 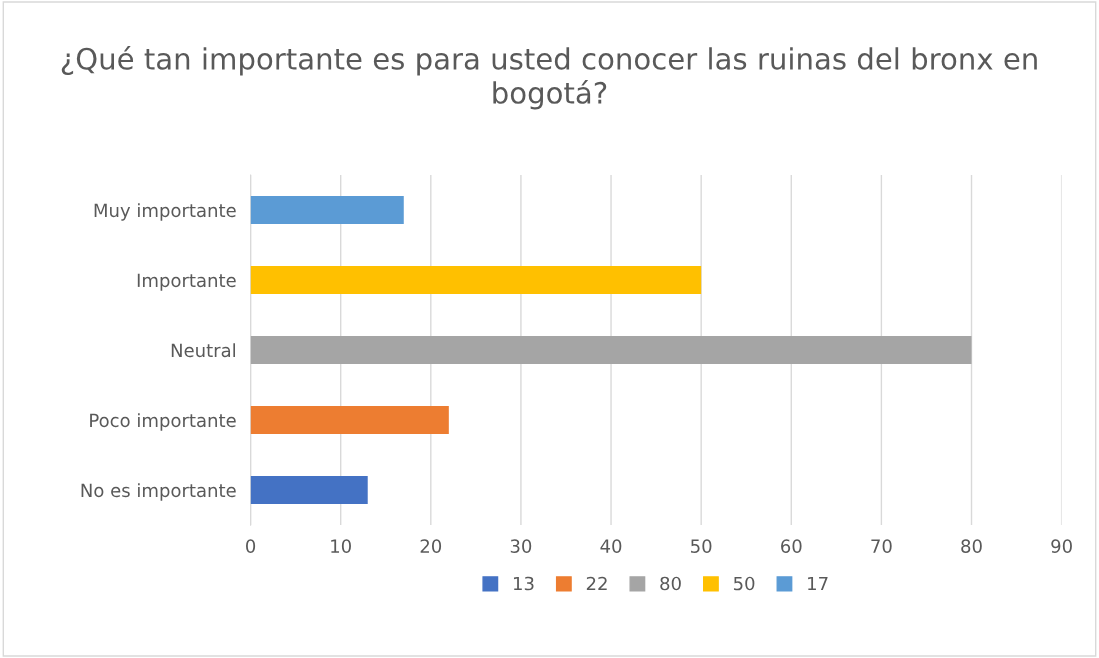 What do you see at coordinates (431, 546) in the screenshot?
I see `x-tick-label: 20` at bounding box center [431, 546].